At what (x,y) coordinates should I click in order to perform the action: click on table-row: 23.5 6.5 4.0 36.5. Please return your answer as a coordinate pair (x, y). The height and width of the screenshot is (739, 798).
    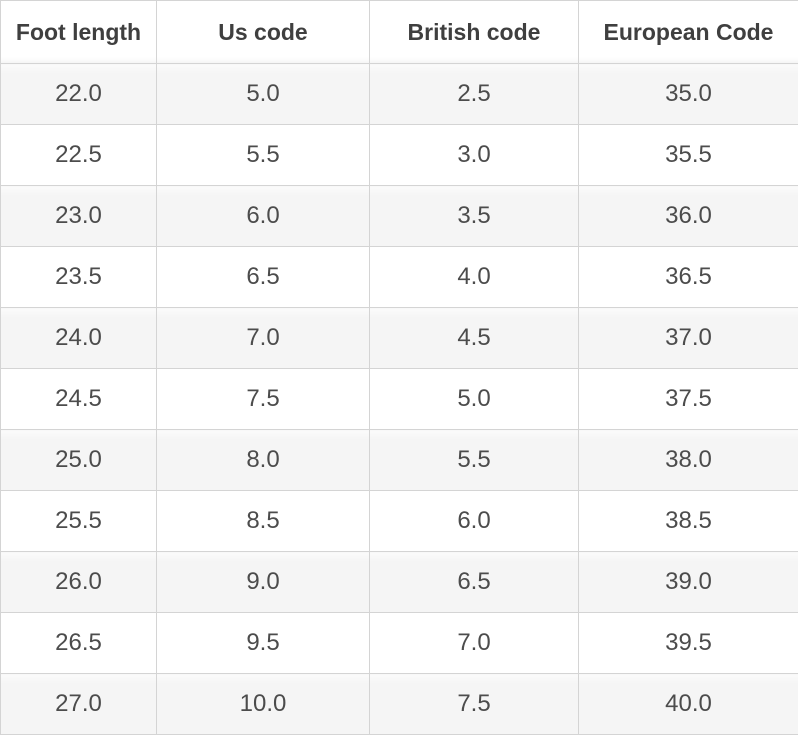
    Looking at the image, I should click on (399, 277).